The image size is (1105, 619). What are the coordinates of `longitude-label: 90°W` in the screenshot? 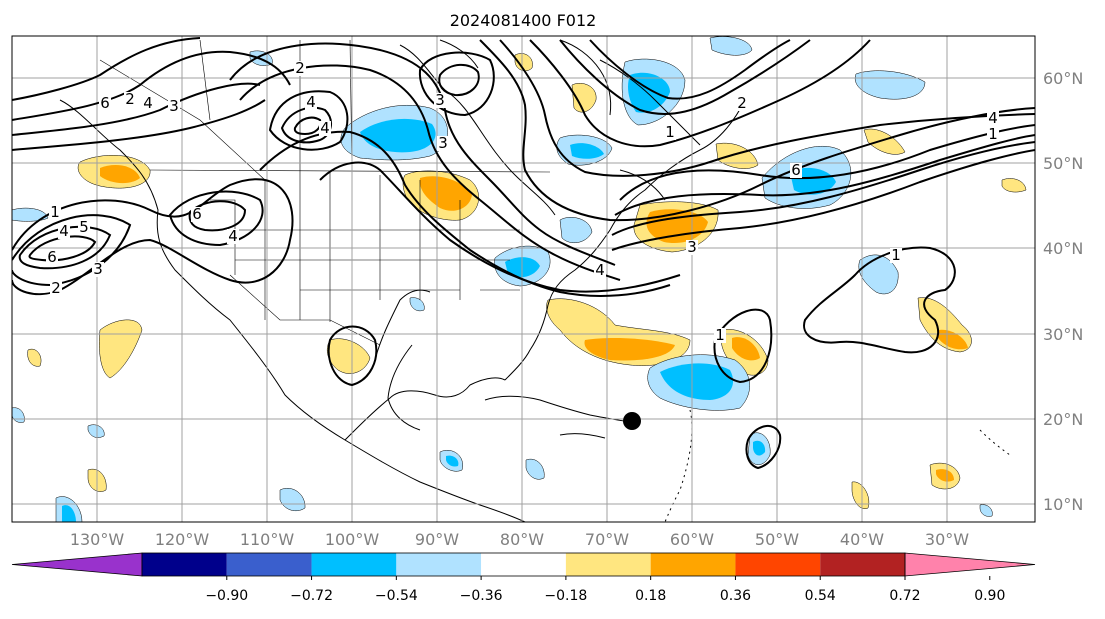 It's located at (437, 539).